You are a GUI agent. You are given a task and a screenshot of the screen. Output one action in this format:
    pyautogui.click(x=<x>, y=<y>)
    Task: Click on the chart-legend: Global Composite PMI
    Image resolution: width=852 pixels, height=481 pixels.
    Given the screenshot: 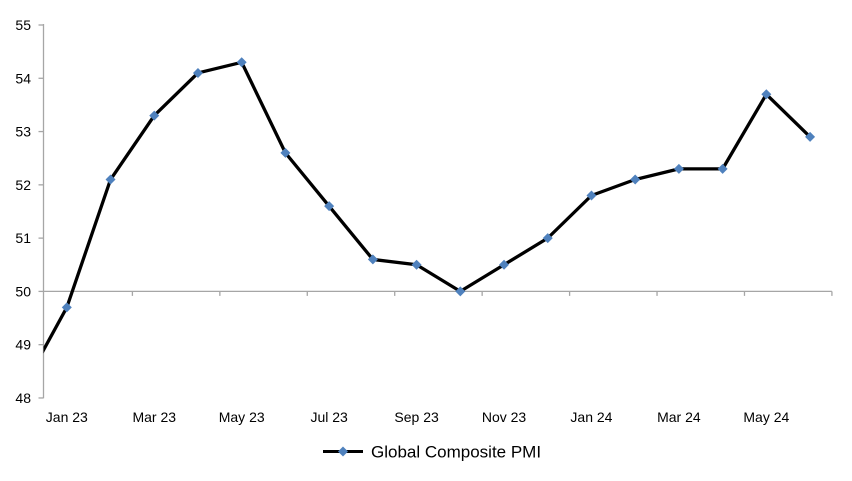 What is the action you would take?
    pyautogui.click(x=432, y=452)
    